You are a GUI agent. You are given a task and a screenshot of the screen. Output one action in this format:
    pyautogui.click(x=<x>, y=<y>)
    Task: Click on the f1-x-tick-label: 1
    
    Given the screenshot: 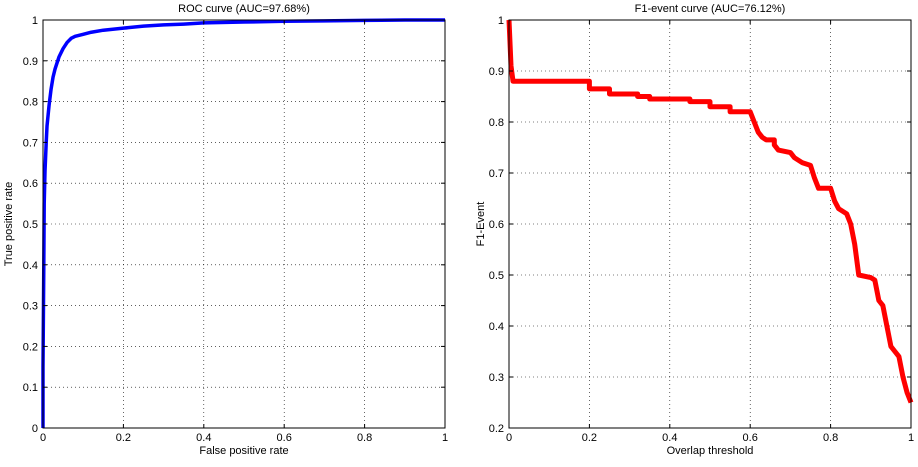 What is the action you would take?
    pyautogui.click(x=911, y=438)
    